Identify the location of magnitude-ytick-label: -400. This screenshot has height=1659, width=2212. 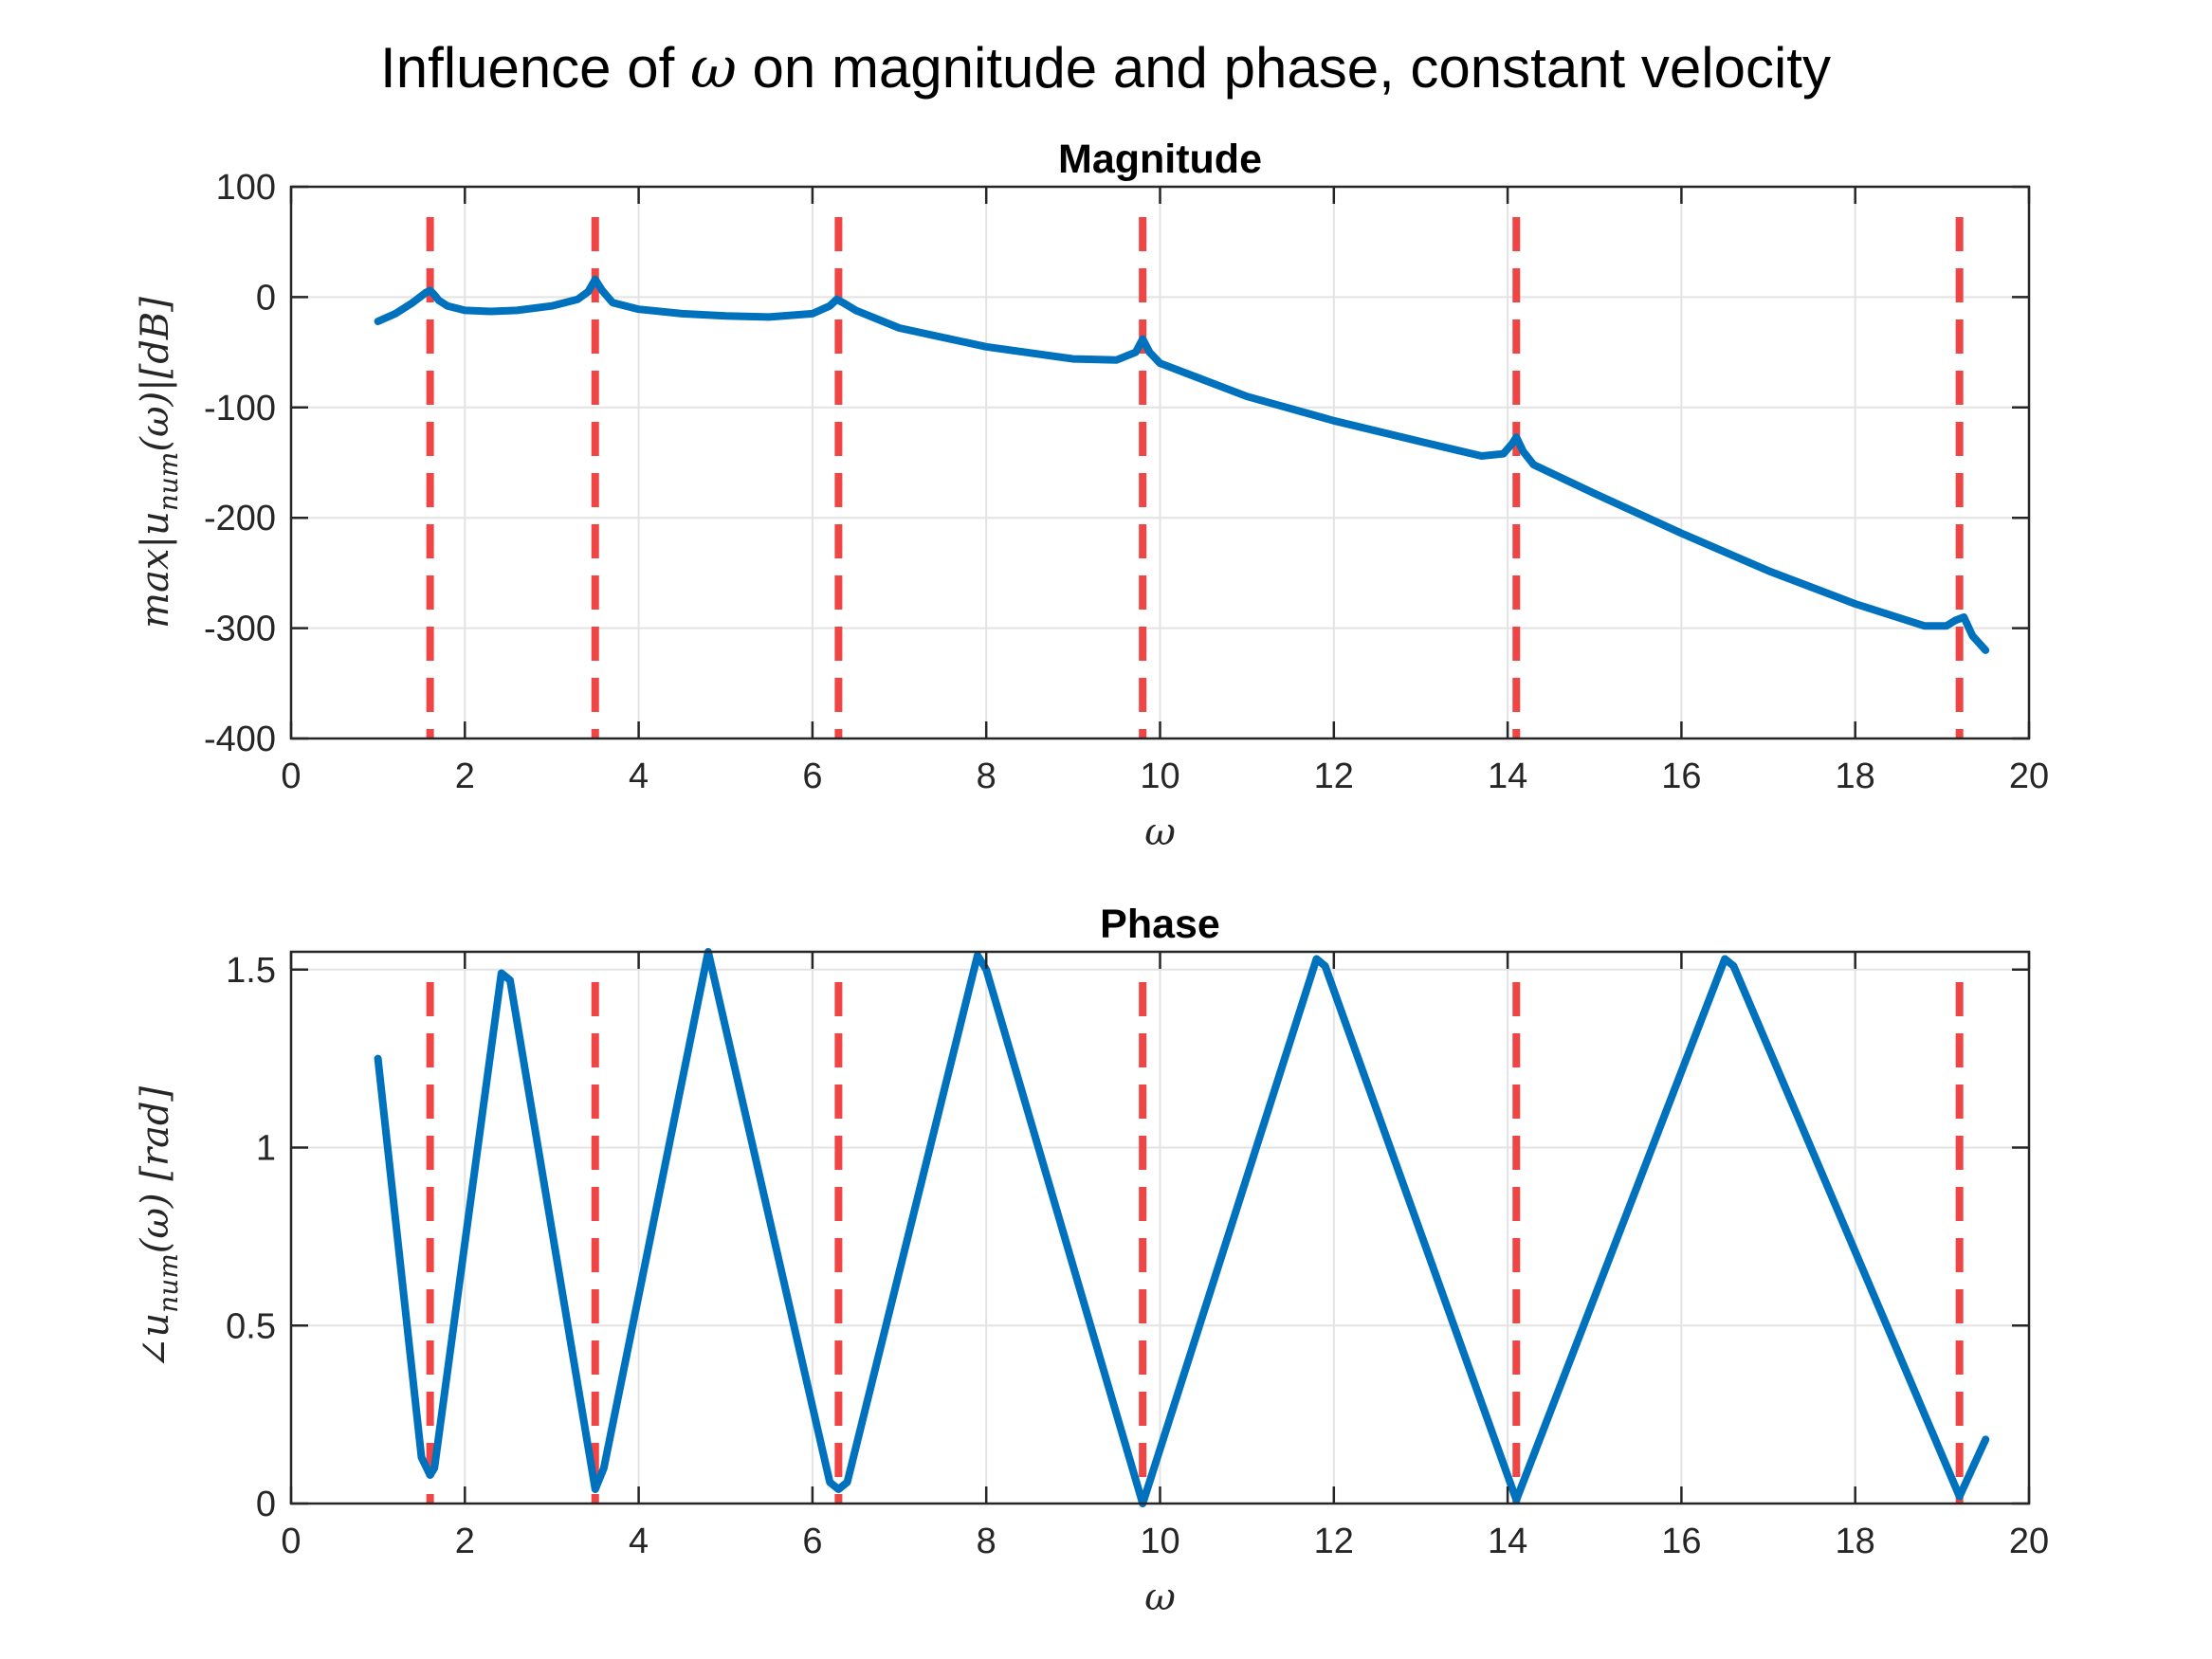
(240, 739).